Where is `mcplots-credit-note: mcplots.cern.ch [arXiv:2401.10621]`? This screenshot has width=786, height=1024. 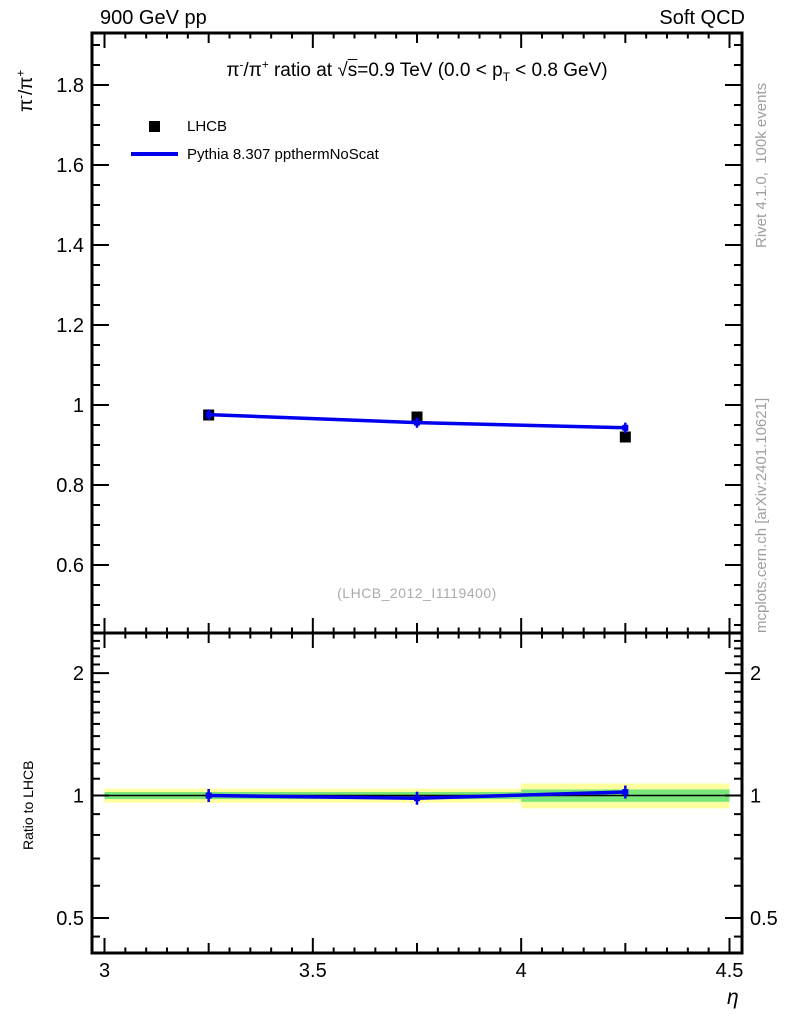
mcplots-credit-note: mcplots.cern.ch [arXiv:2401.10621] is located at coordinates (761, 515).